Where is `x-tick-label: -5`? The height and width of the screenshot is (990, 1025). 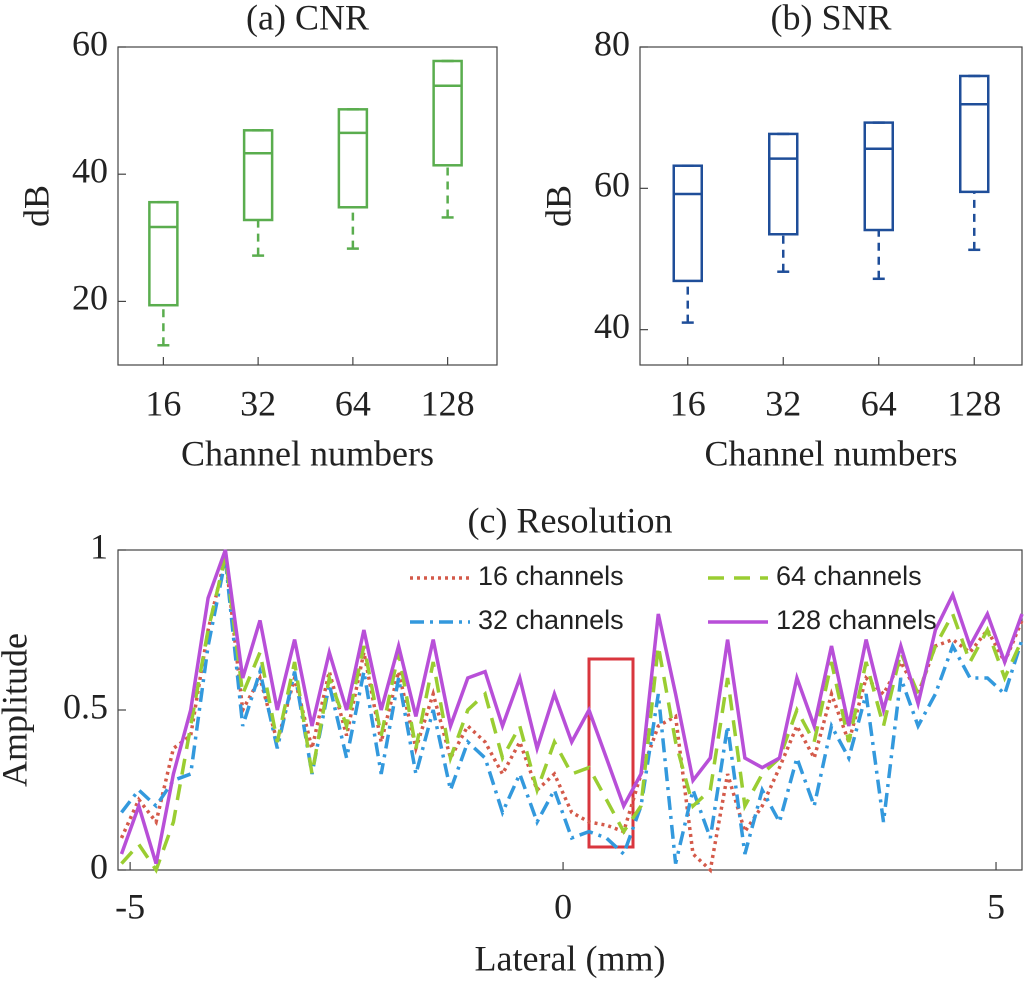
x-tick-label: -5 is located at coordinates (130, 906).